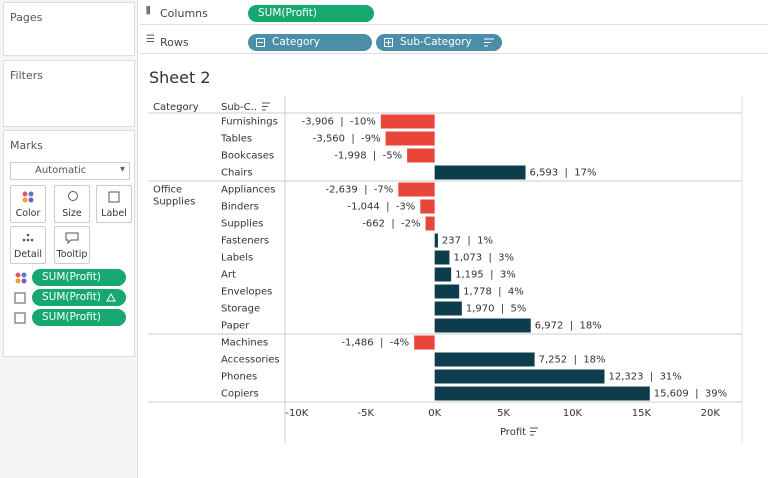 Image resolution: width=768 pixels, height=478 pixels. What do you see at coordinates (642, 413) in the screenshot?
I see `x-tick-label: 15K` at bounding box center [642, 413].